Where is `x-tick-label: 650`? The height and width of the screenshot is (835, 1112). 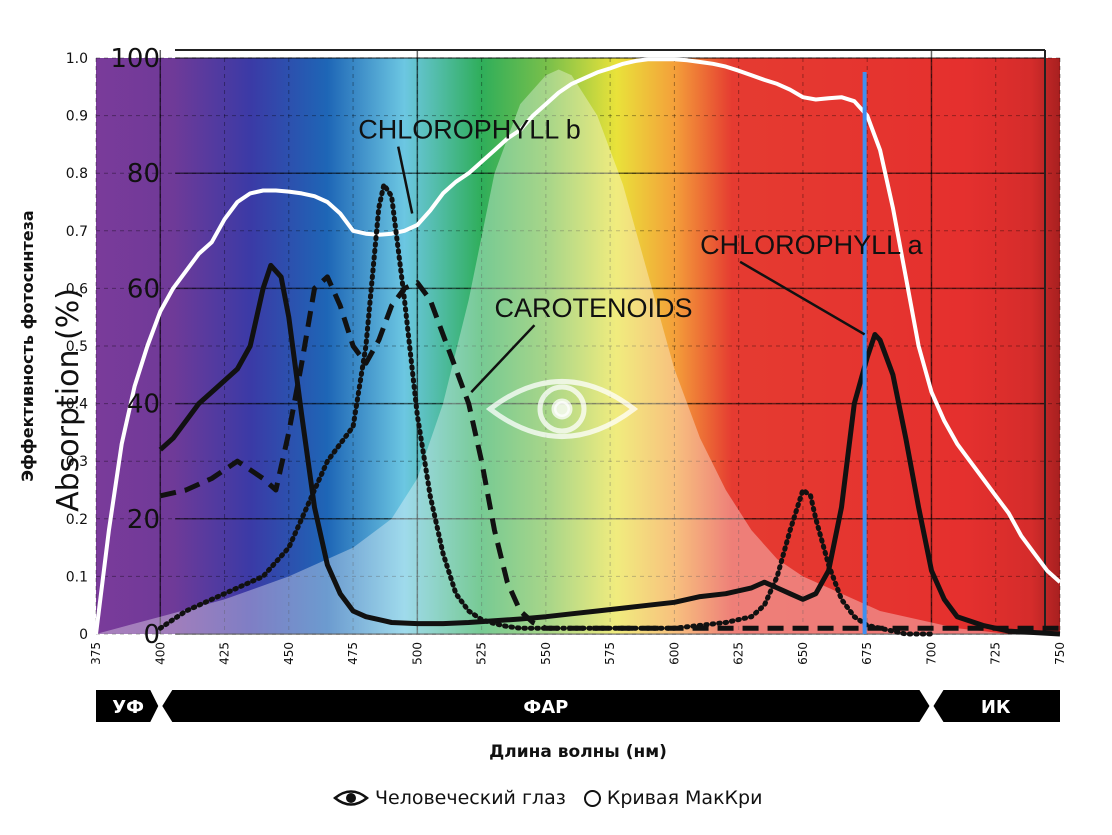
x-tick-label: 650 is located at coordinates (803, 653).